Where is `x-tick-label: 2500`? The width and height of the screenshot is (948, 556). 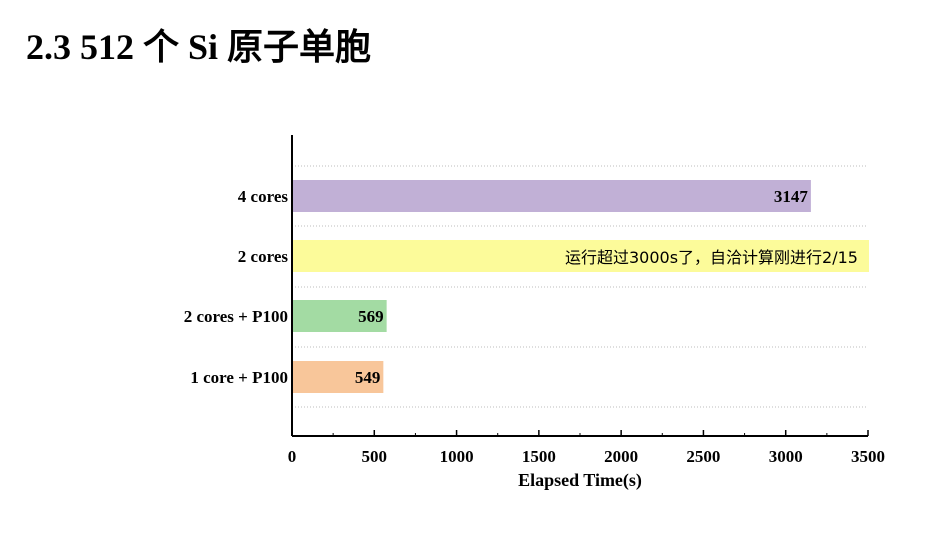
x-tick-label: 2500 is located at coordinates (703, 456).